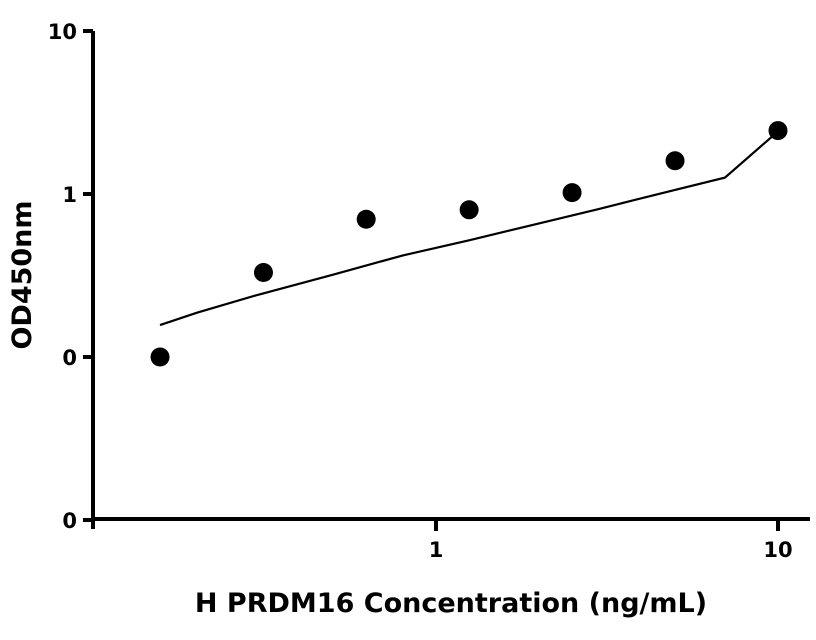  I want to click on y-axis-title: OD450nm, so click(22, 274).